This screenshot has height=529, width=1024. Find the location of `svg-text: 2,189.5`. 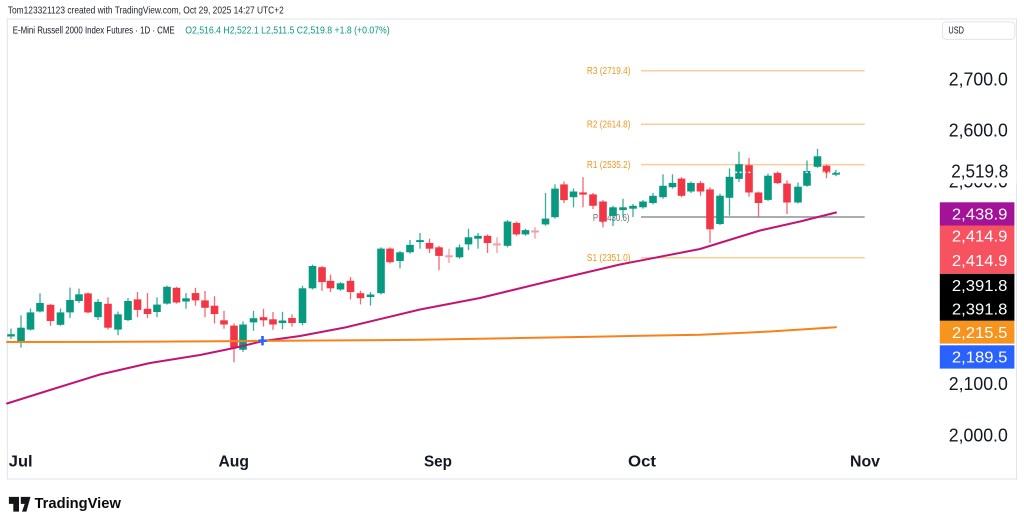

svg-text: 2,189.5 is located at coordinates (980, 358).